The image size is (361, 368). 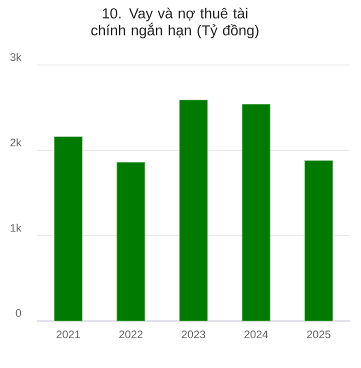 What do you see at coordinates (194, 334) in the screenshot?
I see `x-tick-label: 2023` at bounding box center [194, 334].